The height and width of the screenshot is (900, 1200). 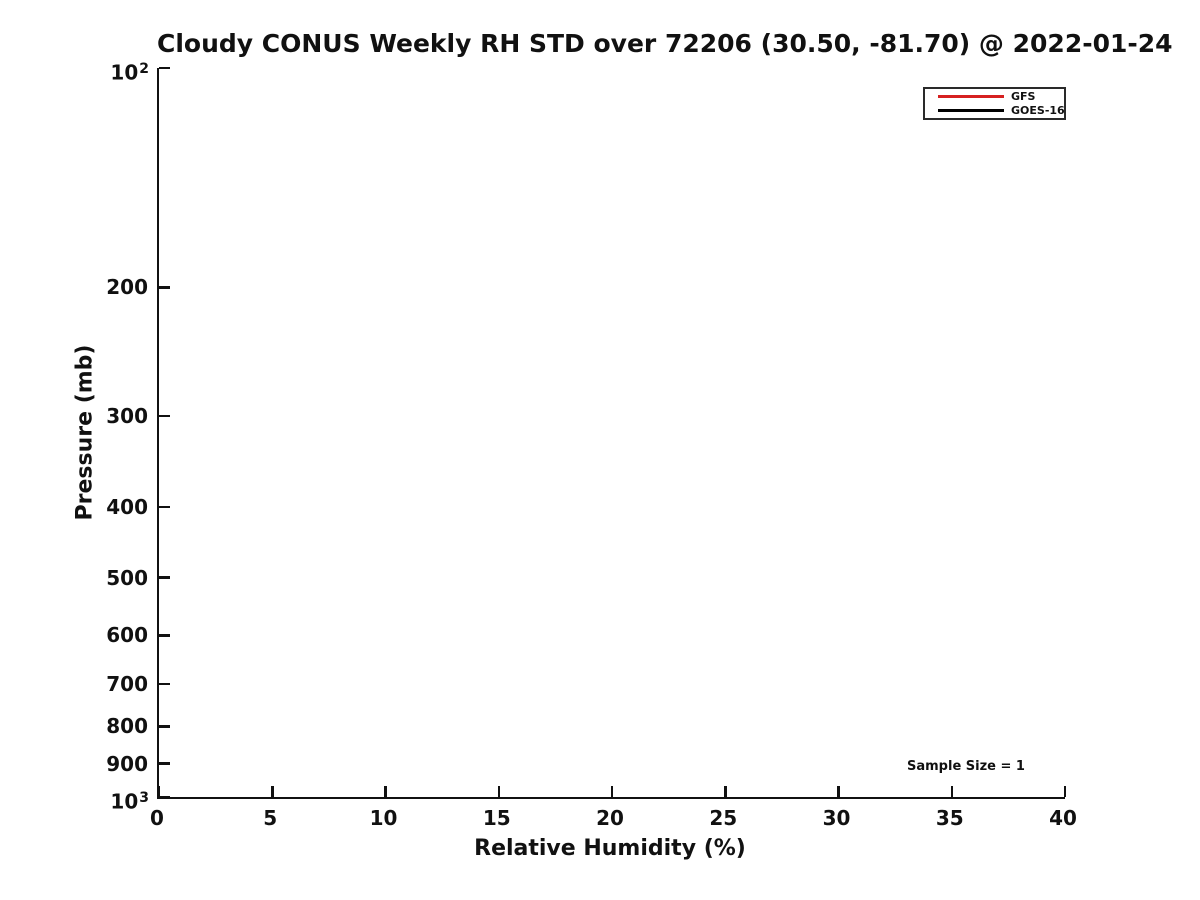 I want to click on legend-label: GOES-16, so click(x=1038, y=110).